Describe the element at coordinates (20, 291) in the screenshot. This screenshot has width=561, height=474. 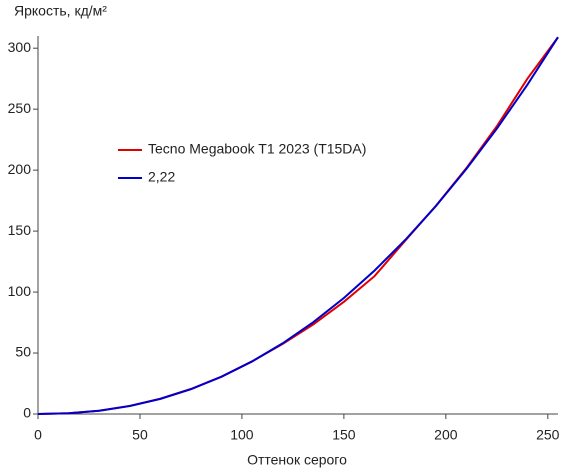
I see `y-tick-label: 100` at that location.